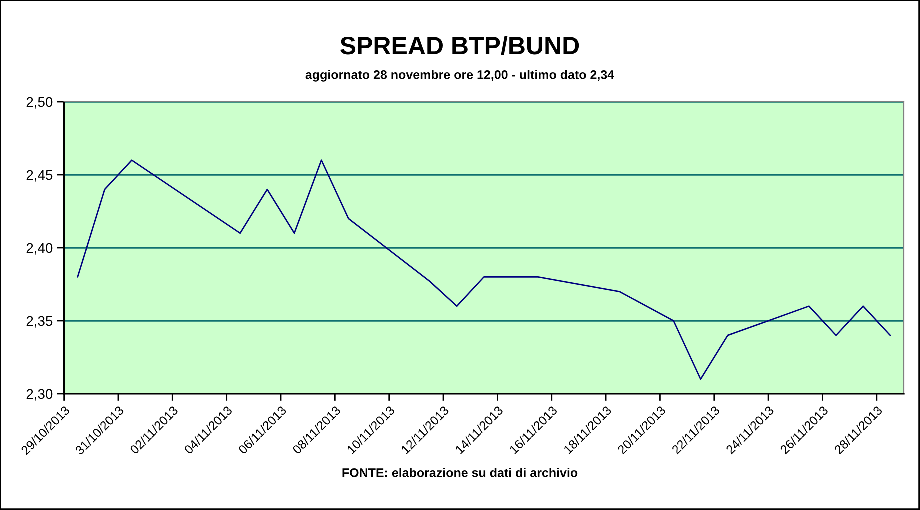  Describe the element at coordinates (39, 249) in the screenshot. I see `y-tick-label: 2,40` at that location.